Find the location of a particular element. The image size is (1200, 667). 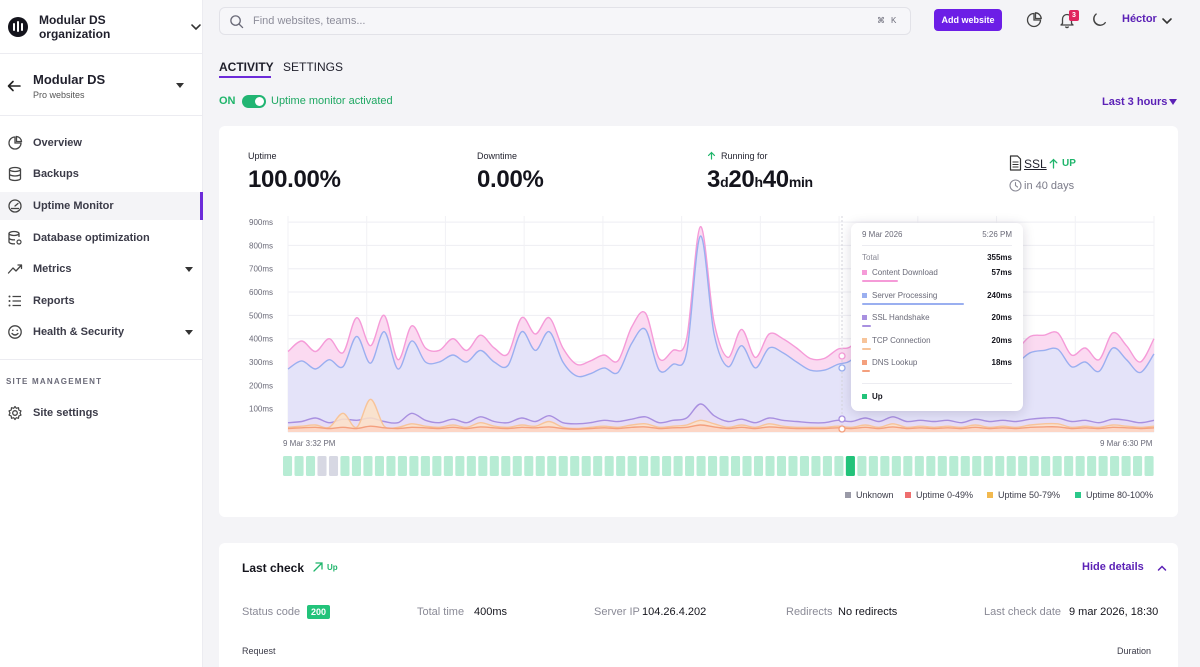

status-code-badge: 200 is located at coordinates (319, 612).